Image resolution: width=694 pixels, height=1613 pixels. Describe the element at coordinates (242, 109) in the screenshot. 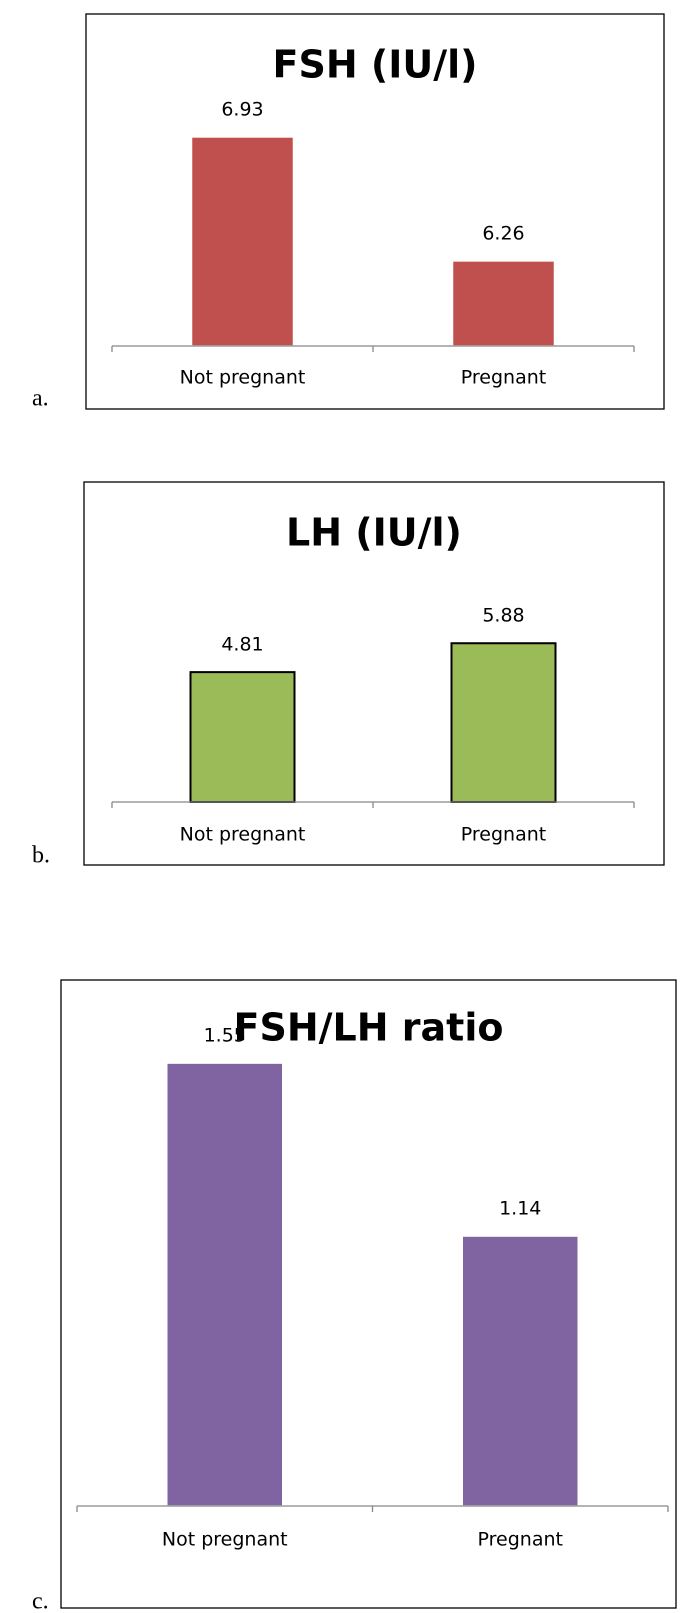

I see `value-label: 6.93` at that location.